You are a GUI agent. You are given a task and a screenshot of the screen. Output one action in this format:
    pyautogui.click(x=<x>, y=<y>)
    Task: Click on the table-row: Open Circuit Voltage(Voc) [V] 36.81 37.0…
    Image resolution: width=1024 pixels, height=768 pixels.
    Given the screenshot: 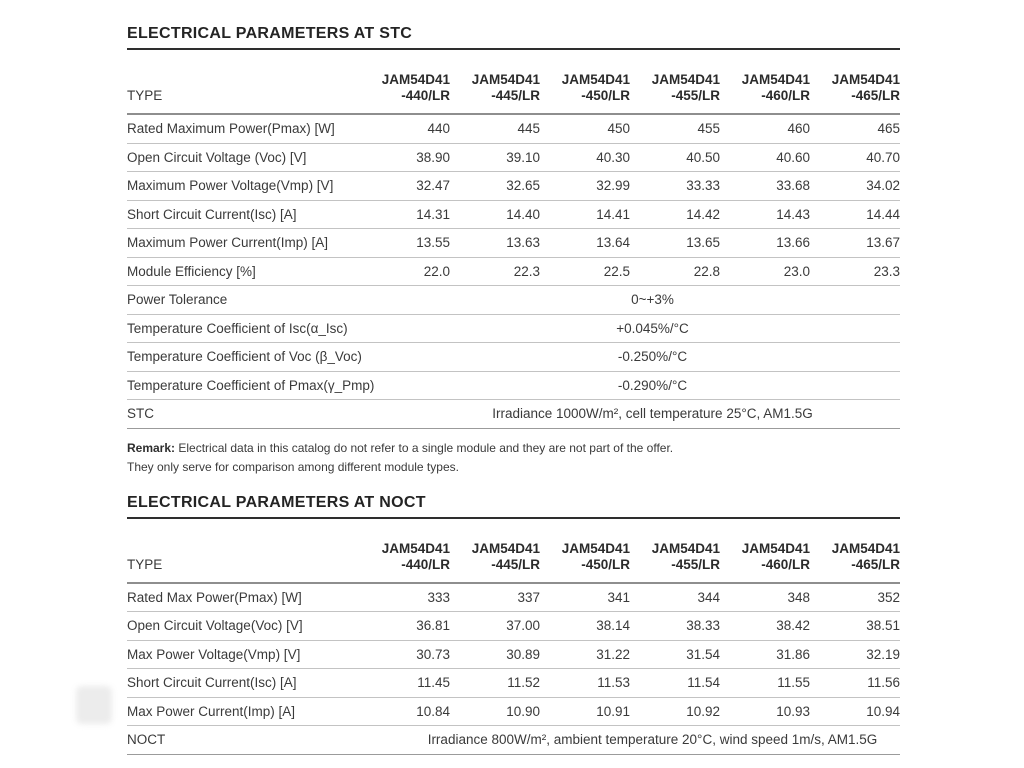 What is the action you would take?
    pyautogui.click(x=513, y=626)
    